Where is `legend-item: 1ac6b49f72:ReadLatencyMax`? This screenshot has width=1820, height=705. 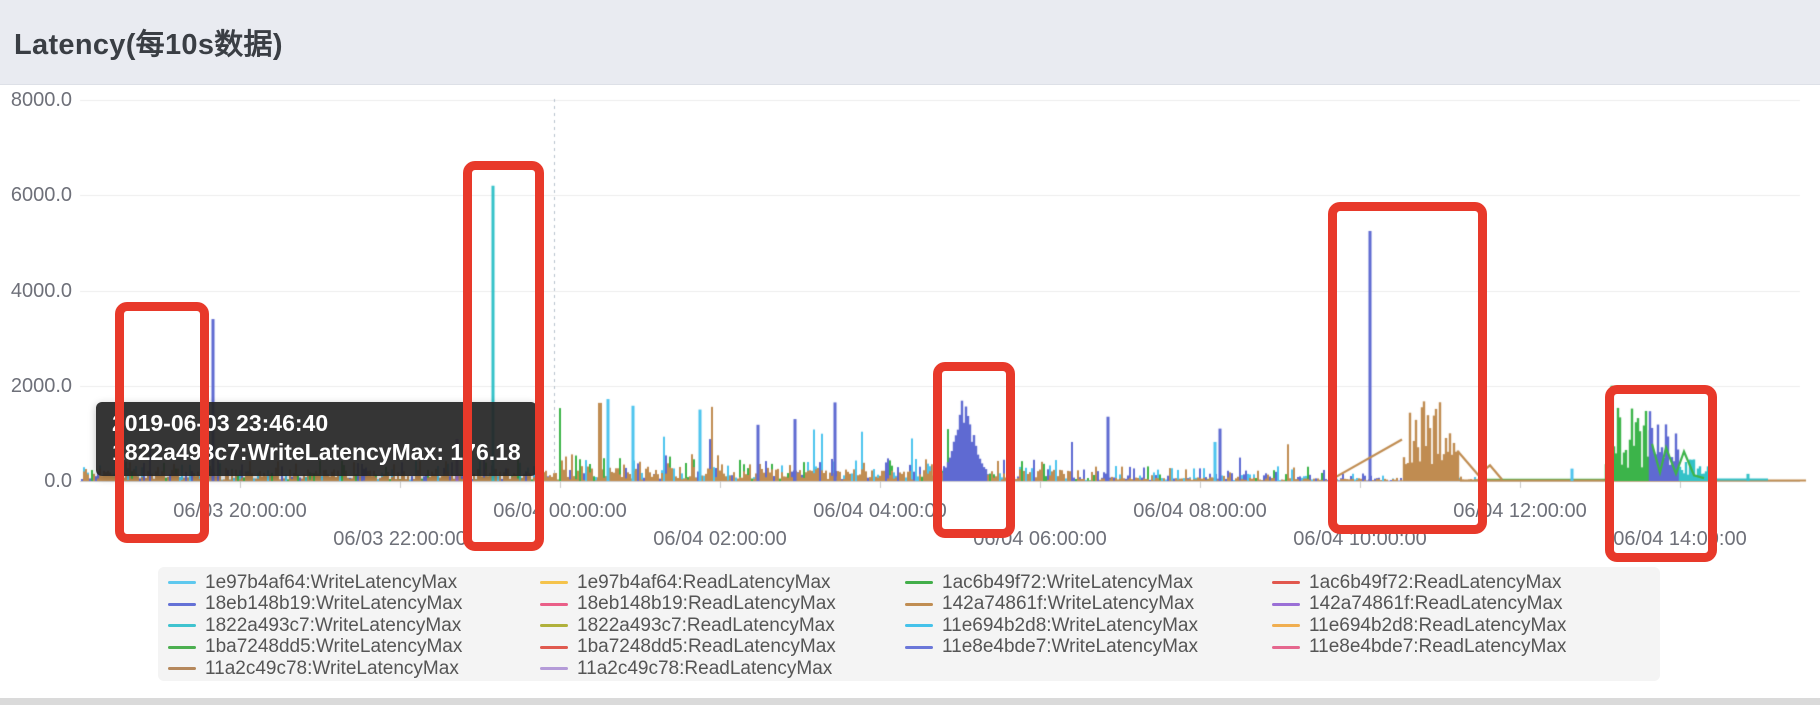 legend-item: 1ac6b49f72:ReadLatencyMax is located at coordinates (1466, 583).